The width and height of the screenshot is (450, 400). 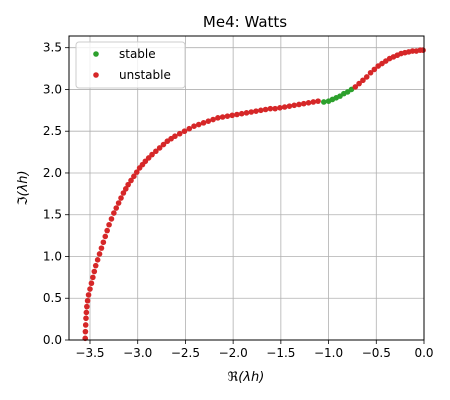 What do you see at coordinates (423, 353) in the screenshot?
I see `x-tick-label: 0.0` at bounding box center [423, 353].